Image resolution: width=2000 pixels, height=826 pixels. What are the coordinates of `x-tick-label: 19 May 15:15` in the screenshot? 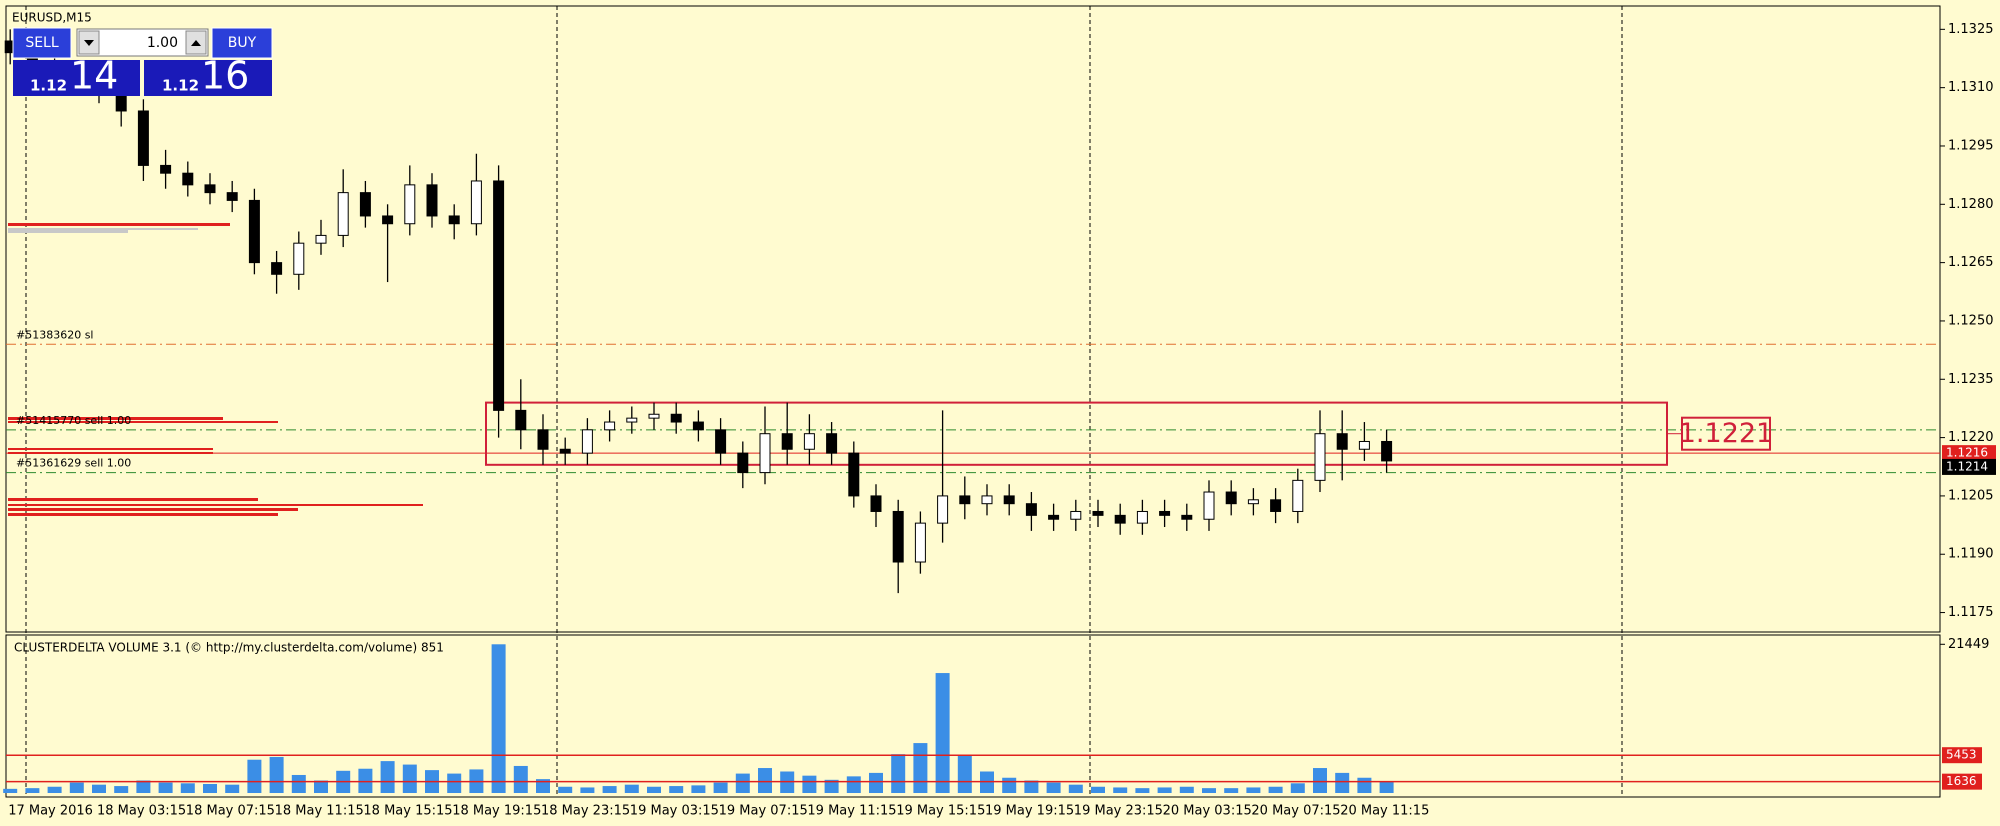 It's located at (940, 811).